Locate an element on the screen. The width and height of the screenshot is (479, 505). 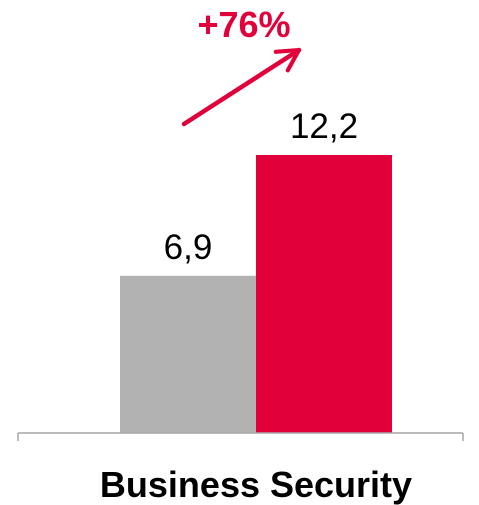
bar-value-label: 6,9 is located at coordinates (188, 247).